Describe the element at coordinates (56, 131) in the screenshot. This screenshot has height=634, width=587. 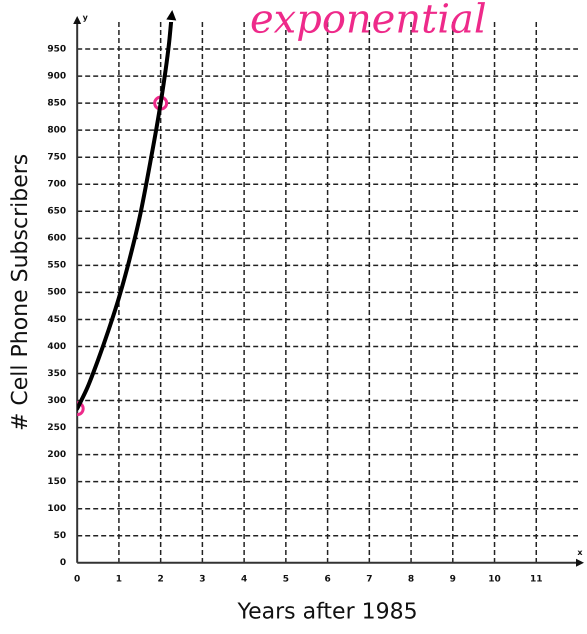
I see `y-tick-label: 800` at that location.